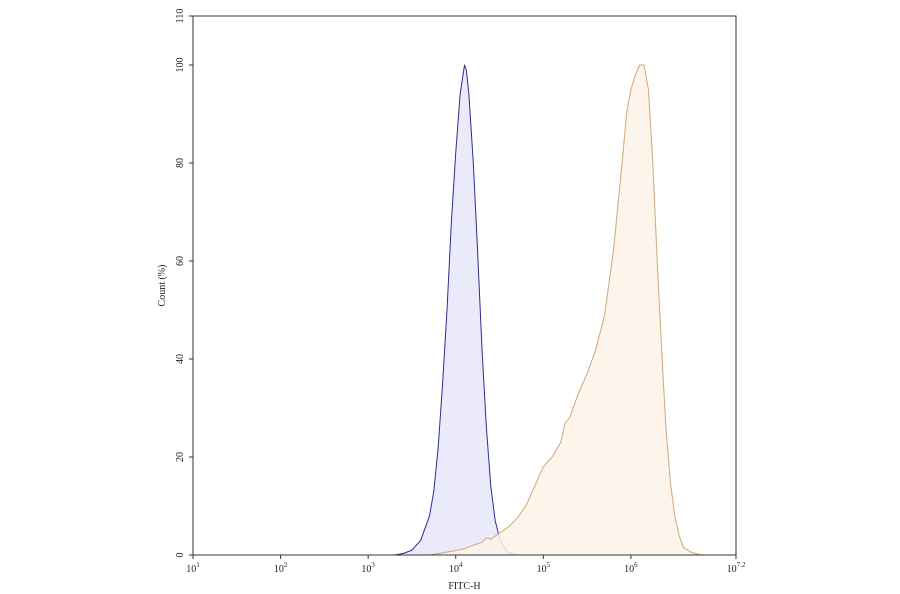 This screenshot has width=900, height=594. What do you see at coordinates (180, 261) in the screenshot?
I see `y-tick-label: 60` at bounding box center [180, 261].